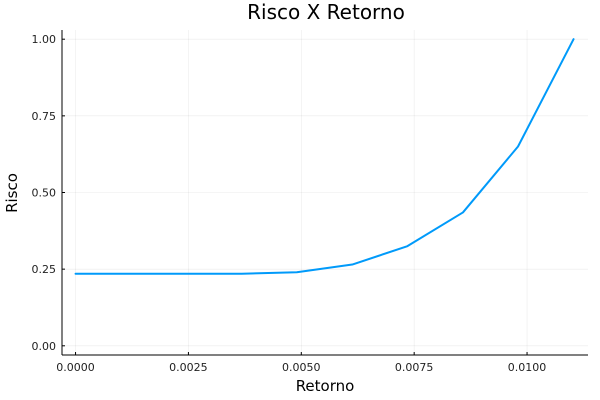  Describe the element at coordinates (44, 116) in the screenshot. I see `y-tick-label: 0.75` at that location.